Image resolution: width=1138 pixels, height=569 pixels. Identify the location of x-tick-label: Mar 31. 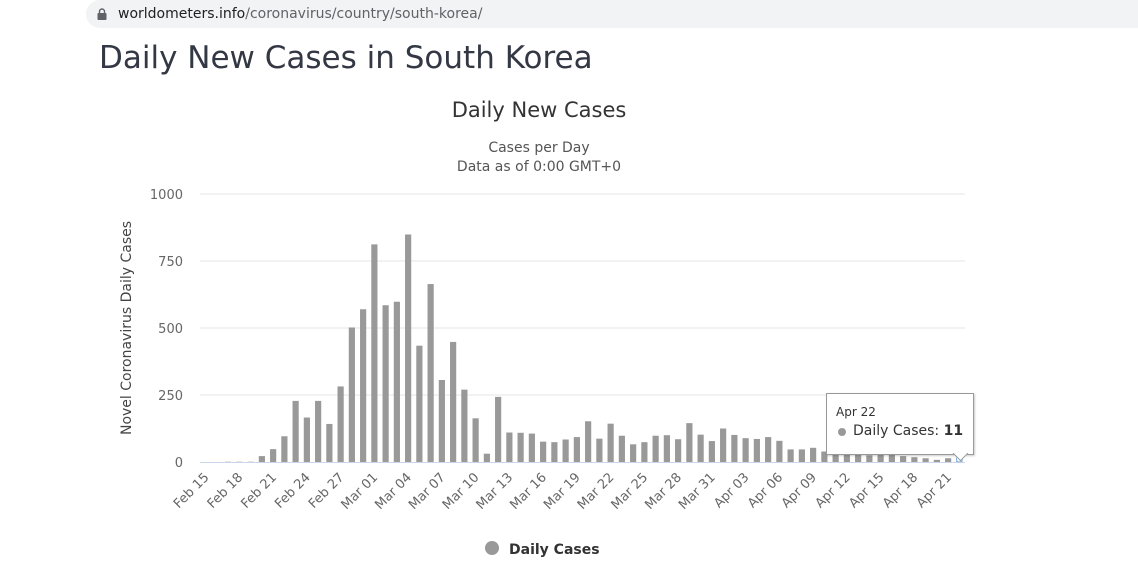
(697, 491).